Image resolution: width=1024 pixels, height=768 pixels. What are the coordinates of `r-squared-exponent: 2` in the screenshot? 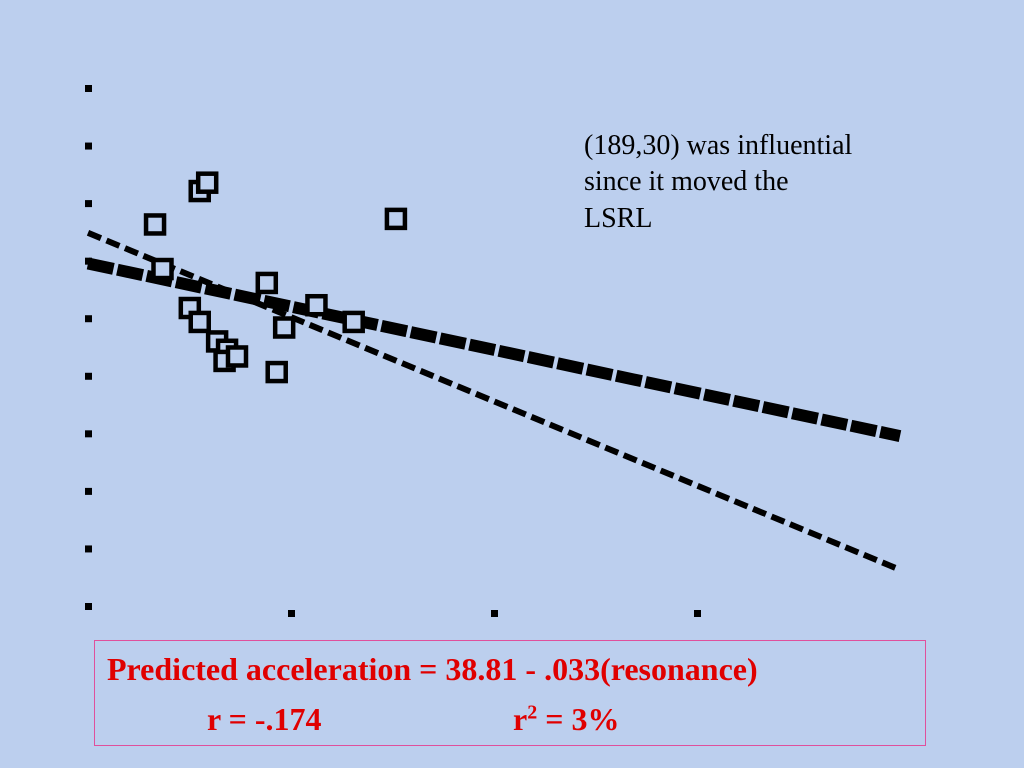 It's located at (532, 712).